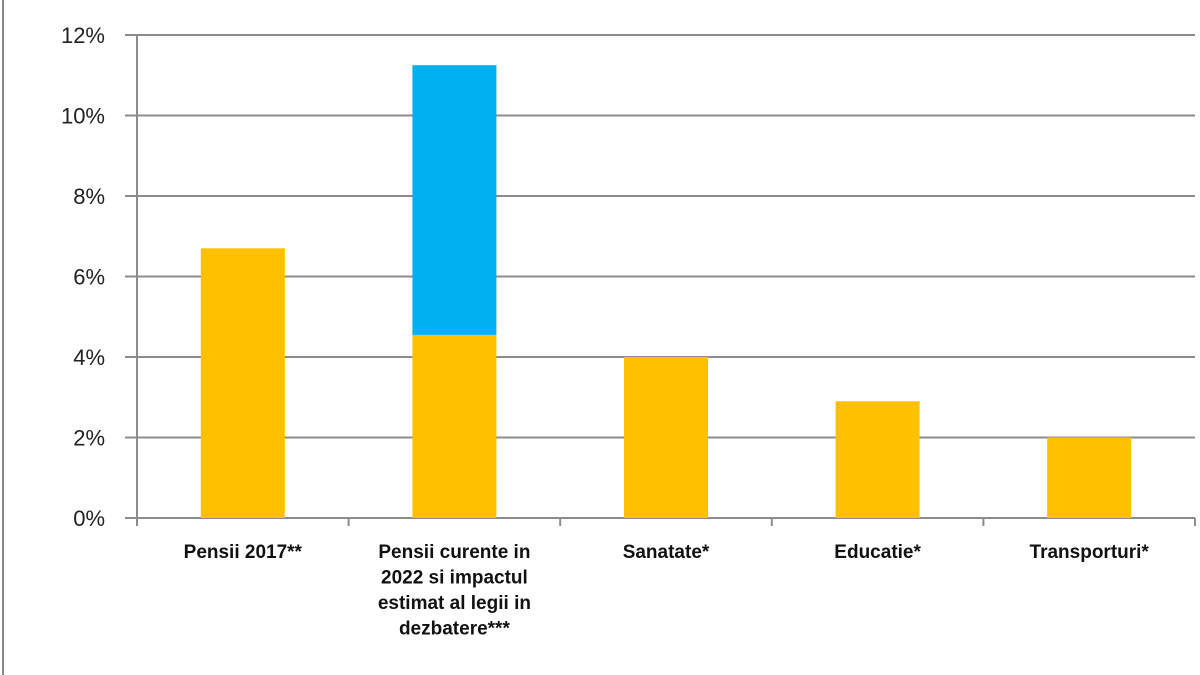 This screenshot has height=675, width=1200. Describe the element at coordinates (89, 438) in the screenshot. I see `y-tick-label: 2%` at that location.